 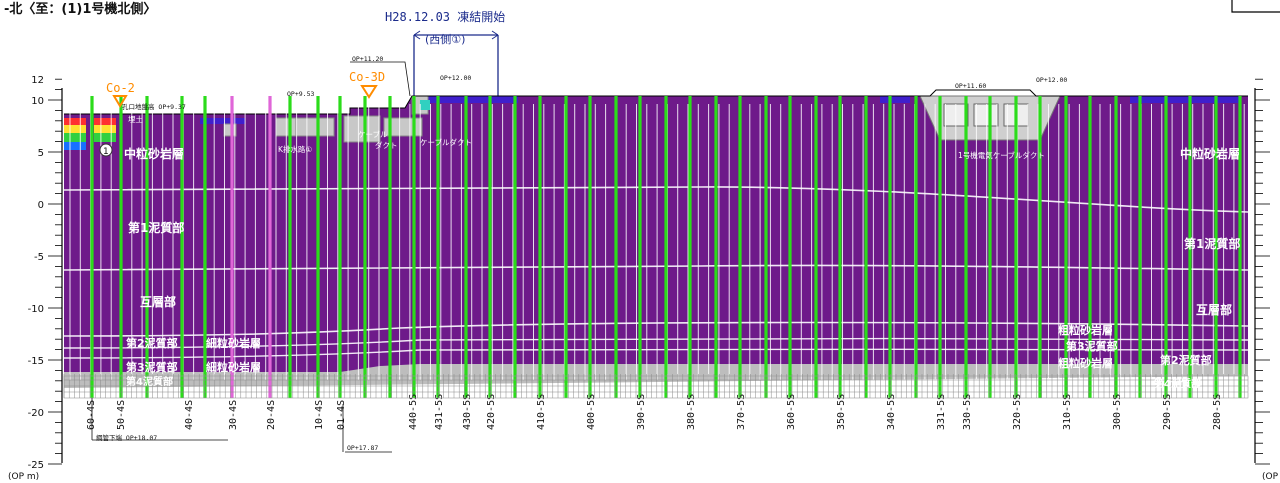 What do you see at coordinates (367, 59) in the screenshot?
I see `svg-text: OP+11.20` at bounding box center [367, 59].